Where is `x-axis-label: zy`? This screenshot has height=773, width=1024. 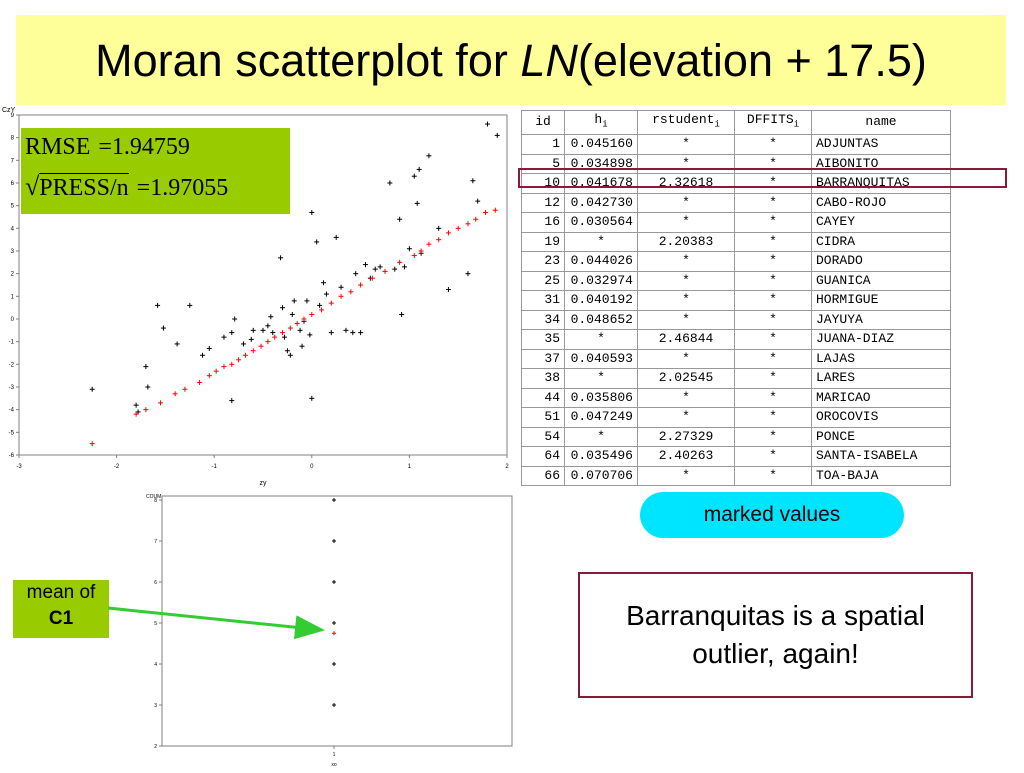 x-axis-label: zy is located at coordinates (264, 483).